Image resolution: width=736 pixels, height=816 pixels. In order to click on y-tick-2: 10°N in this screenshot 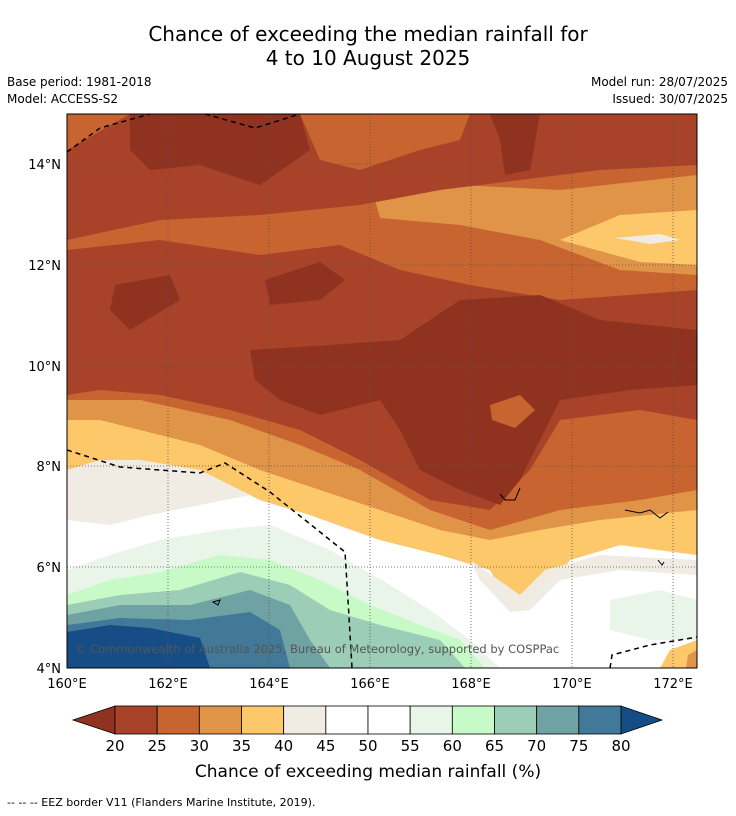, I will do `click(44, 367)`.